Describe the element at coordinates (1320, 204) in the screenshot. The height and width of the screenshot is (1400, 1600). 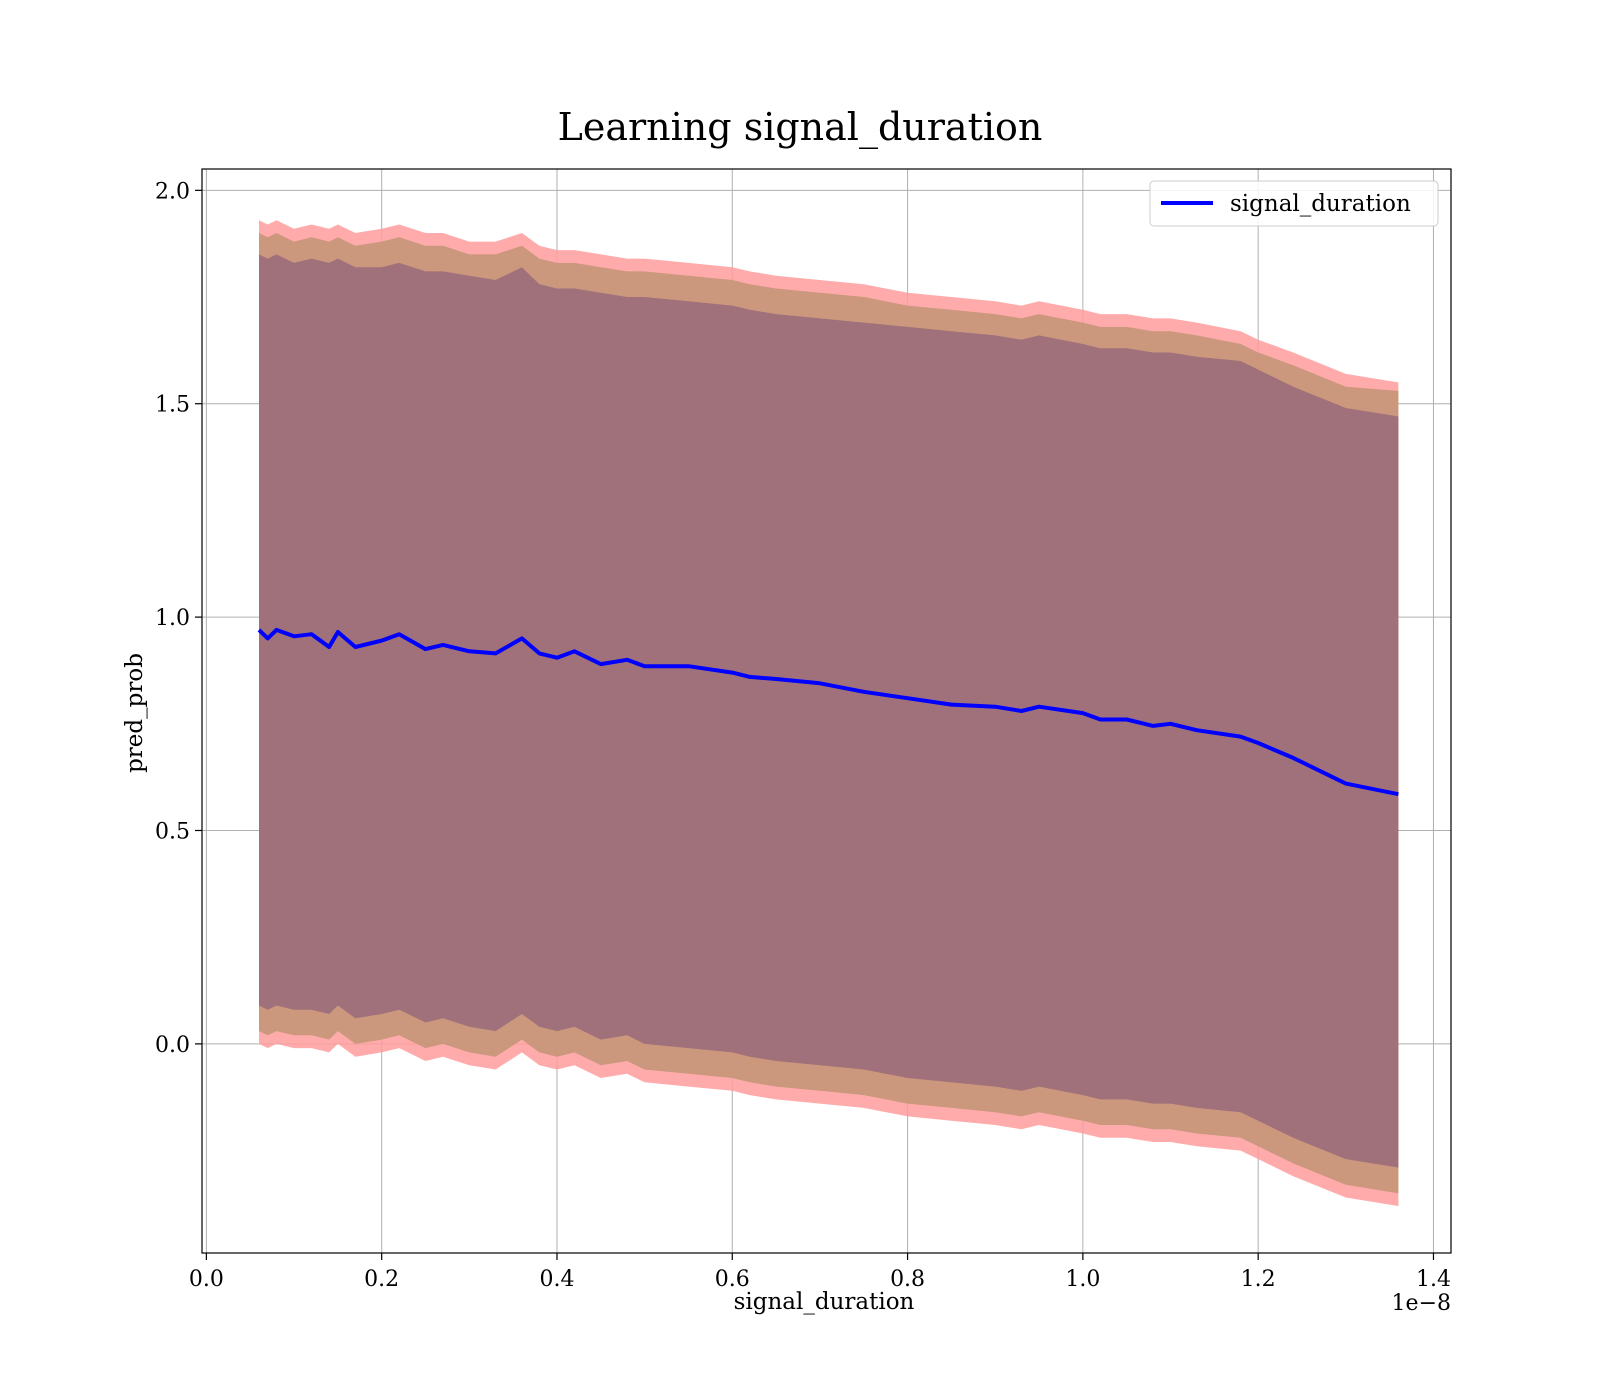
I see `legend-label: signal_duration` at that location.